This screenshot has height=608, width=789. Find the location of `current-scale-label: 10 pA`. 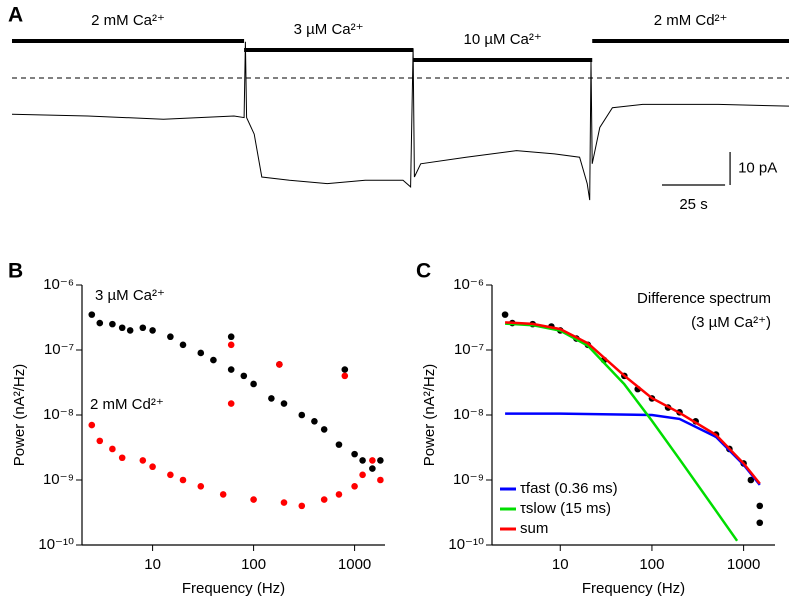

current-scale-label: 10 pA is located at coordinates (757, 167).